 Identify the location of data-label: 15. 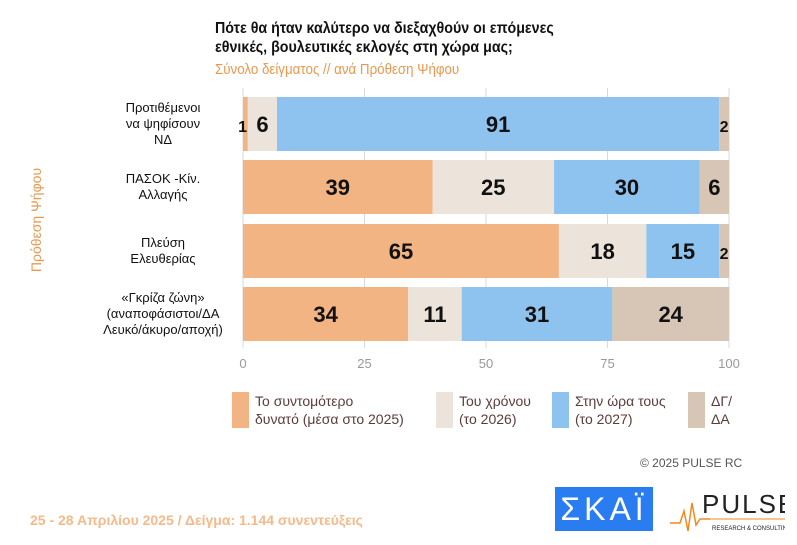
(683, 251).